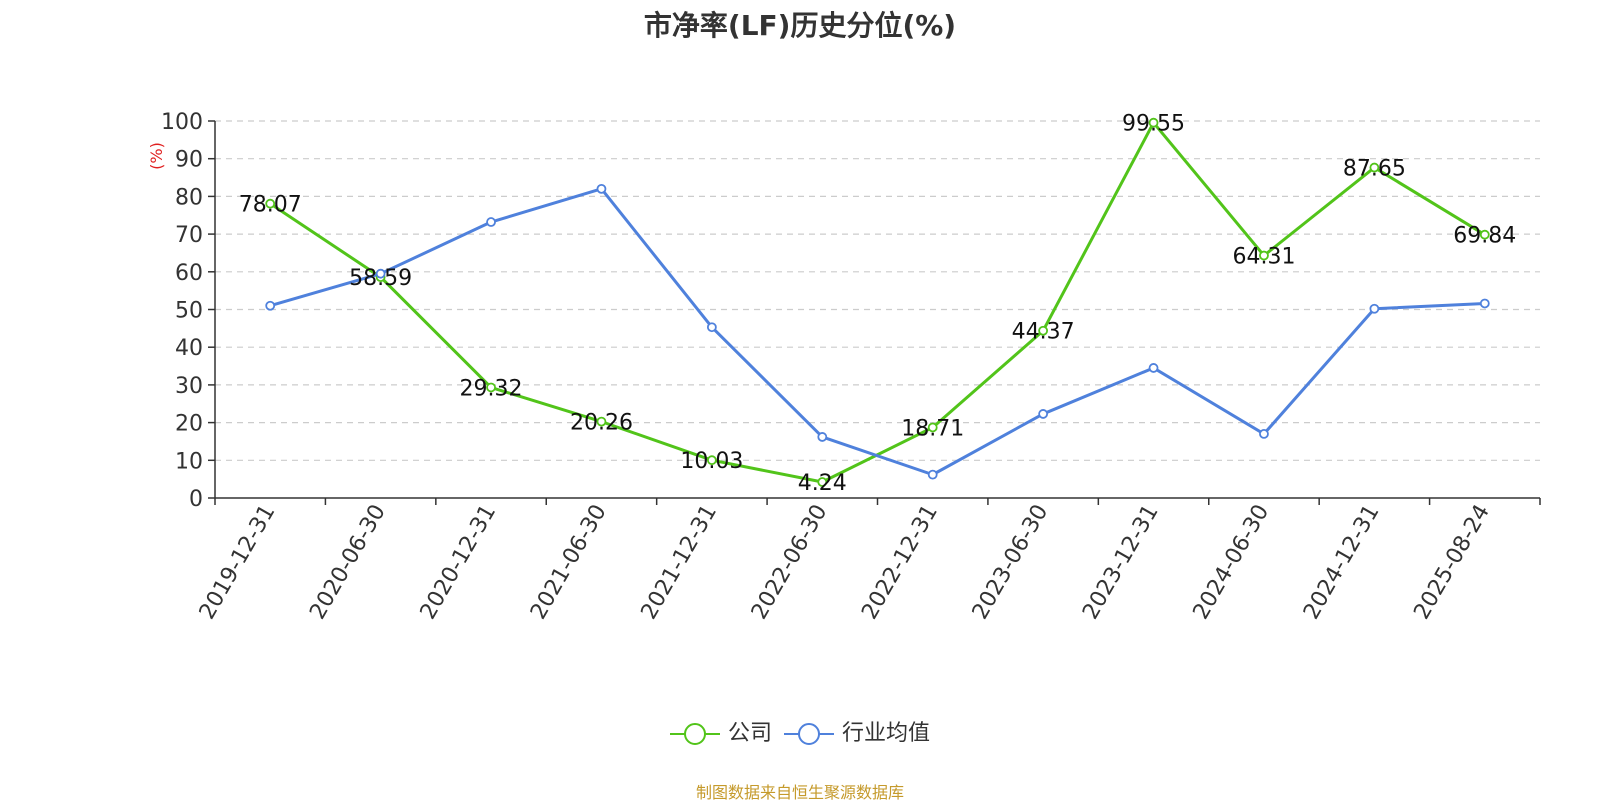  What do you see at coordinates (189, 386) in the screenshot?
I see `y-tick-label: 30` at bounding box center [189, 386].